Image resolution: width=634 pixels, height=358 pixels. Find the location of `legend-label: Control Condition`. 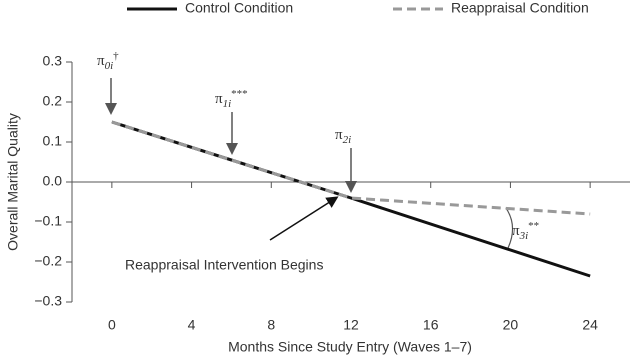

legend-label: Control Condition is located at coordinates (239, 8).